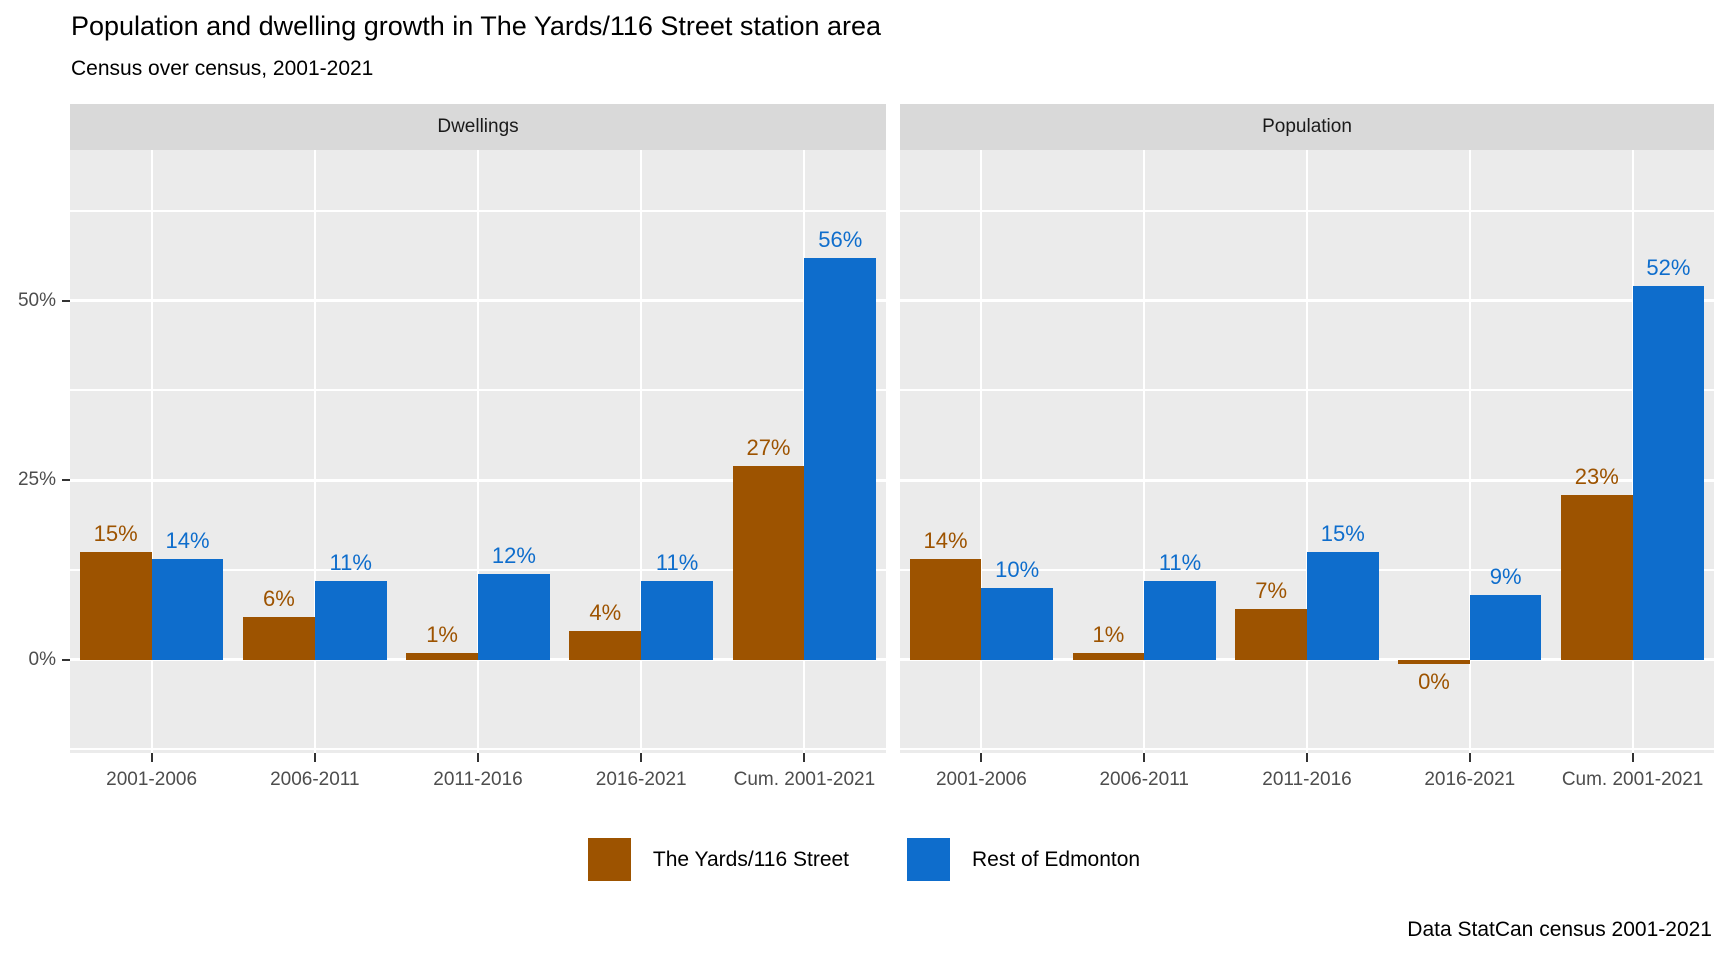 This screenshot has width=1728, height=960. What do you see at coordinates (1668, 268) in the screenshot?
I see `bar-value-label: 52%` at bounding box center [1668, 268].